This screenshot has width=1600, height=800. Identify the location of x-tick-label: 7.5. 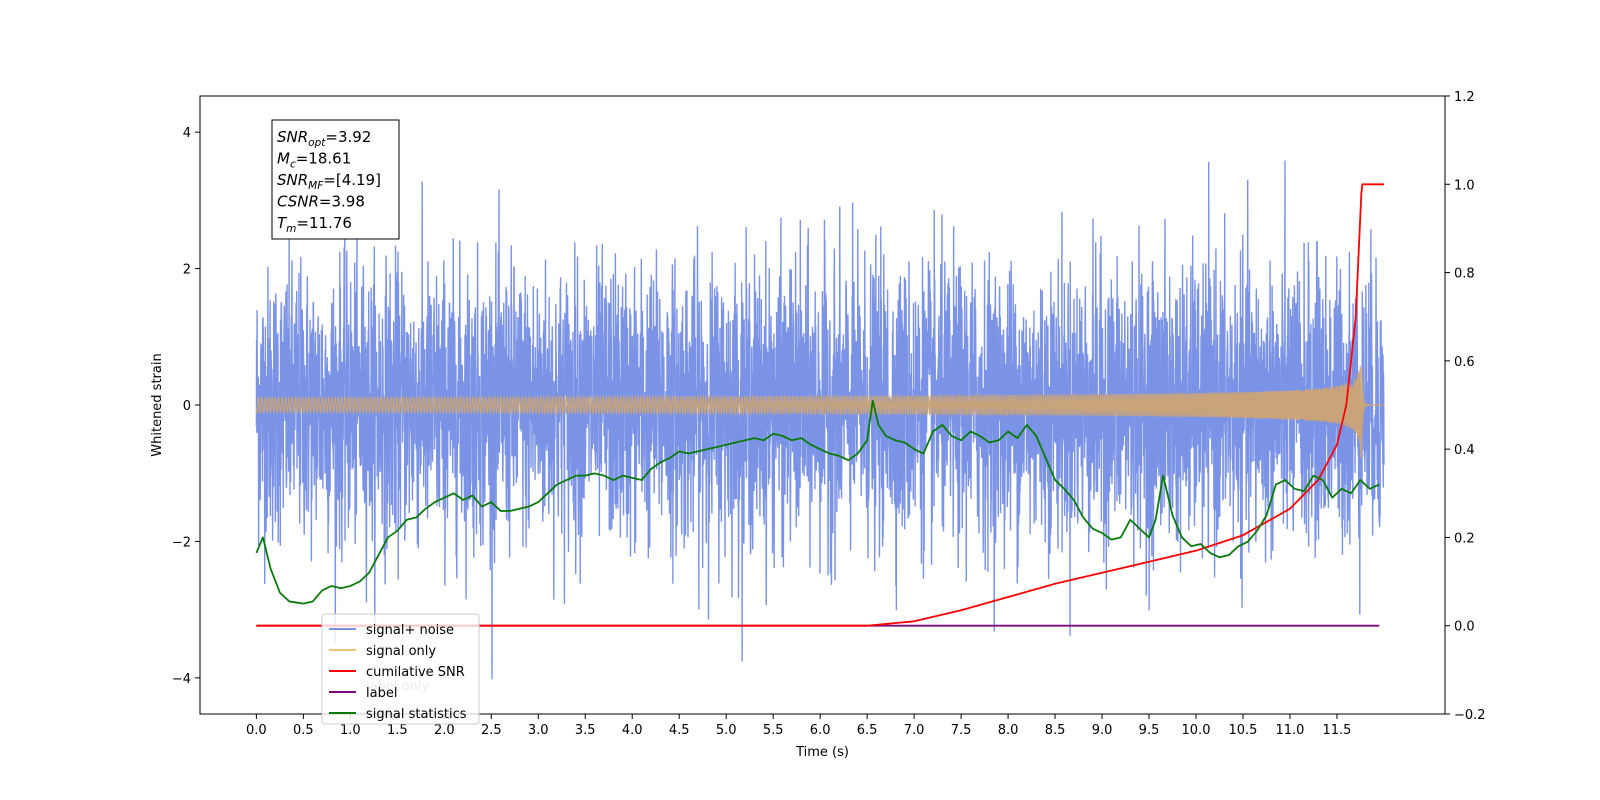
(961, 730).